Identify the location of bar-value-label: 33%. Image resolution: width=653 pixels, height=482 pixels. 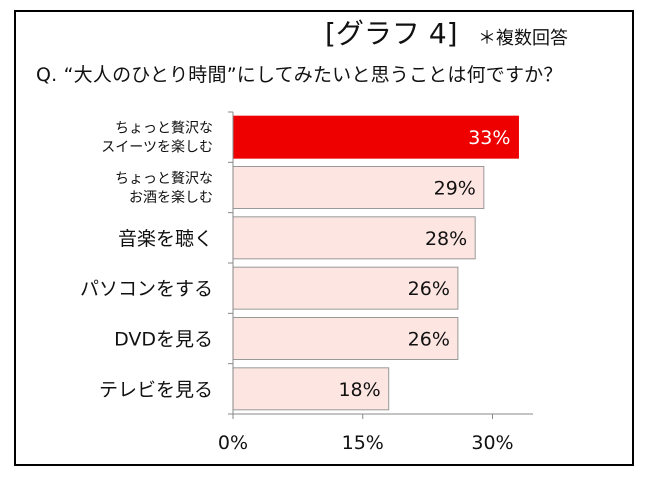
(489, 138).